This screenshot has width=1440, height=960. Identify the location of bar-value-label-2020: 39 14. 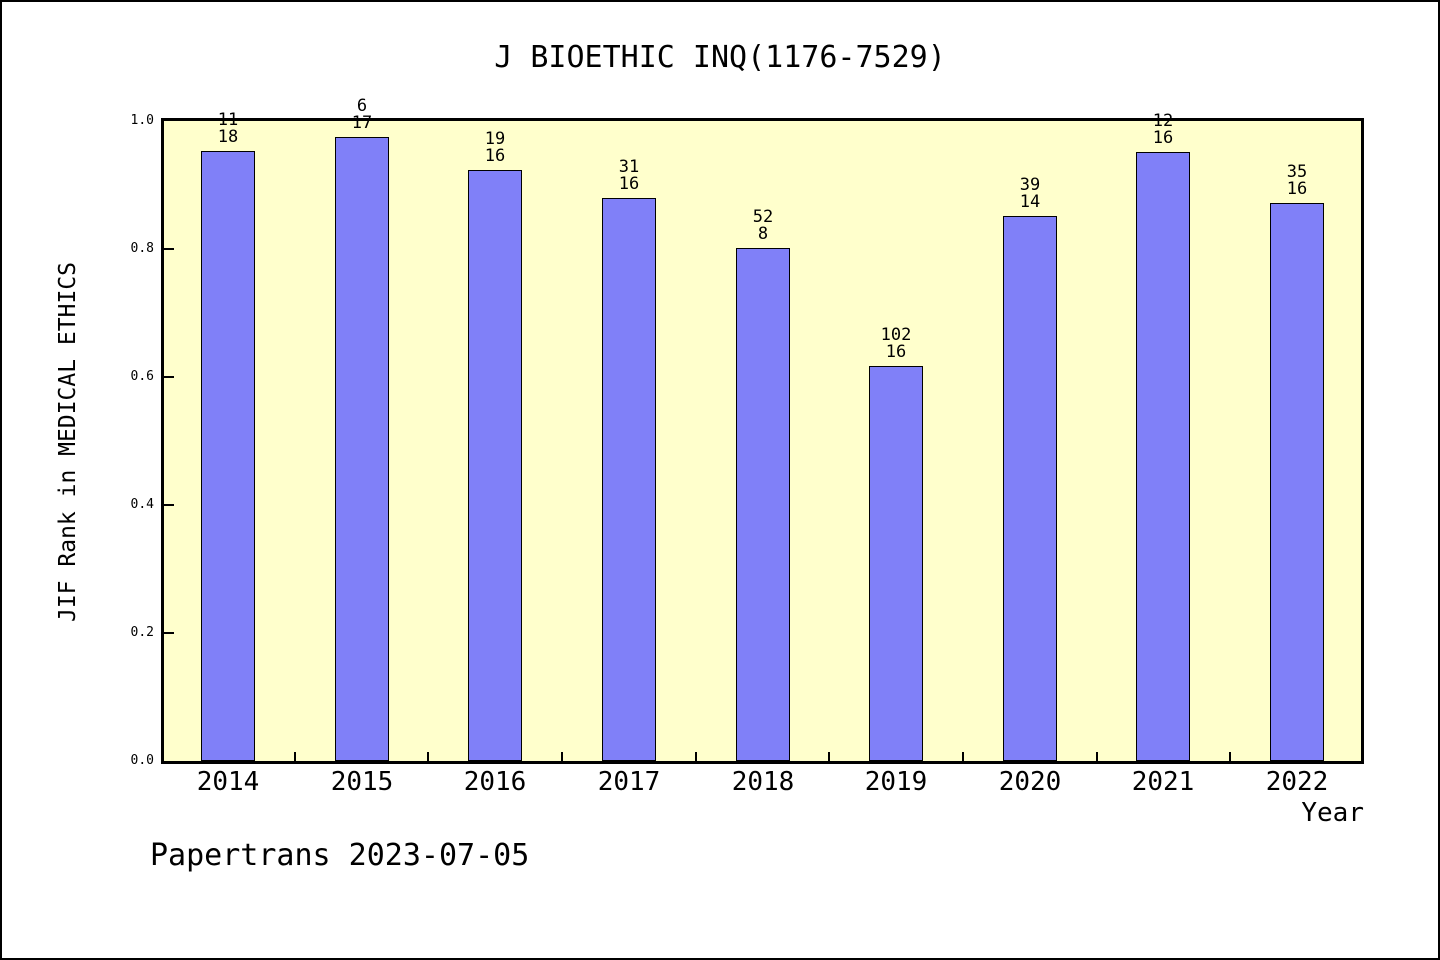
(1030, 194).